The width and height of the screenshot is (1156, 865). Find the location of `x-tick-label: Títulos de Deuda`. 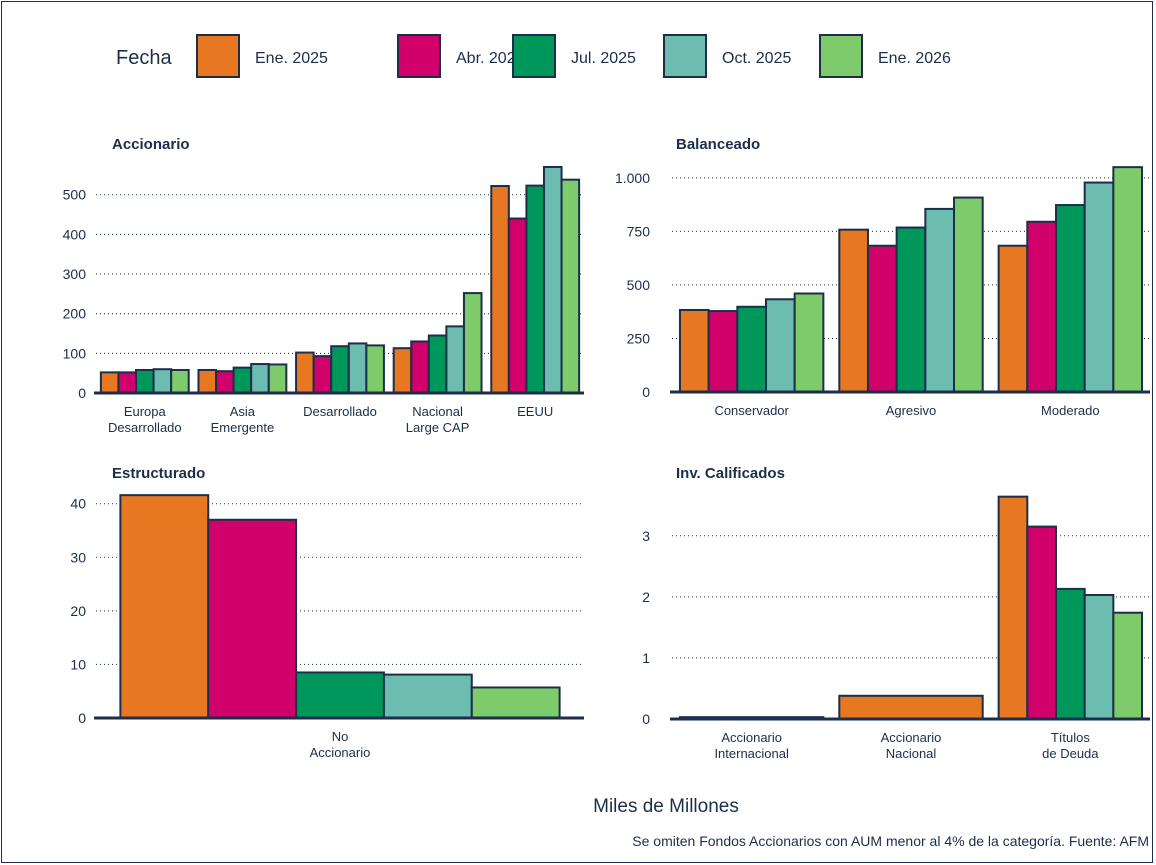

x-tick-label: Títulos de Deuda is located at coordinates (1070, 745).